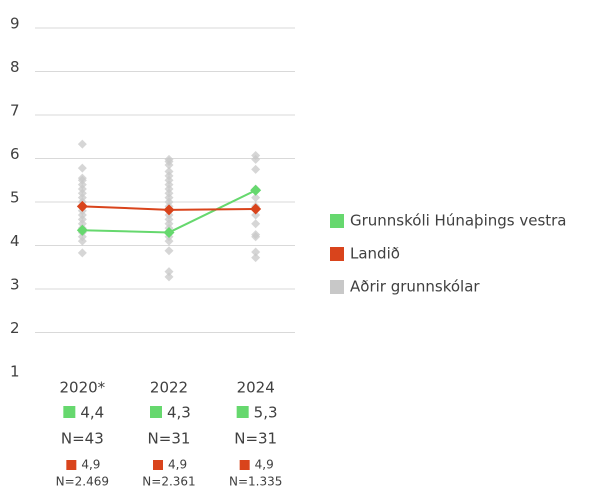 The image size is (609, 492). What do you see at coordinates (82, 388) in the screenshot?
I see `x-tick-label: 2020*` at bounding box center [82, 388].